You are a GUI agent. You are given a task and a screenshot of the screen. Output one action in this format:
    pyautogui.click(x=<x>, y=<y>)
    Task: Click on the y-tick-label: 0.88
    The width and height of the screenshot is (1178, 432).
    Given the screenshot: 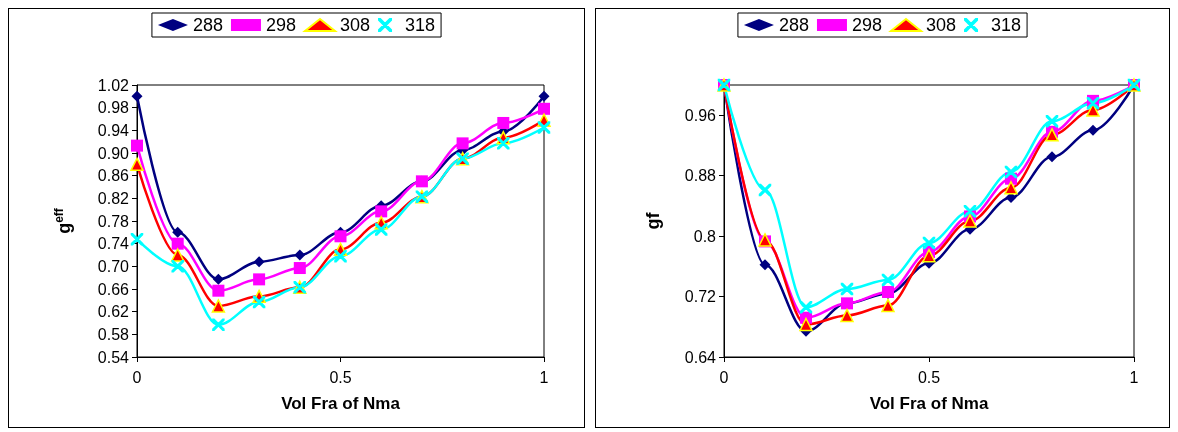 What is the action you would take?
    pyautogui.click(x=700, y=176)
    